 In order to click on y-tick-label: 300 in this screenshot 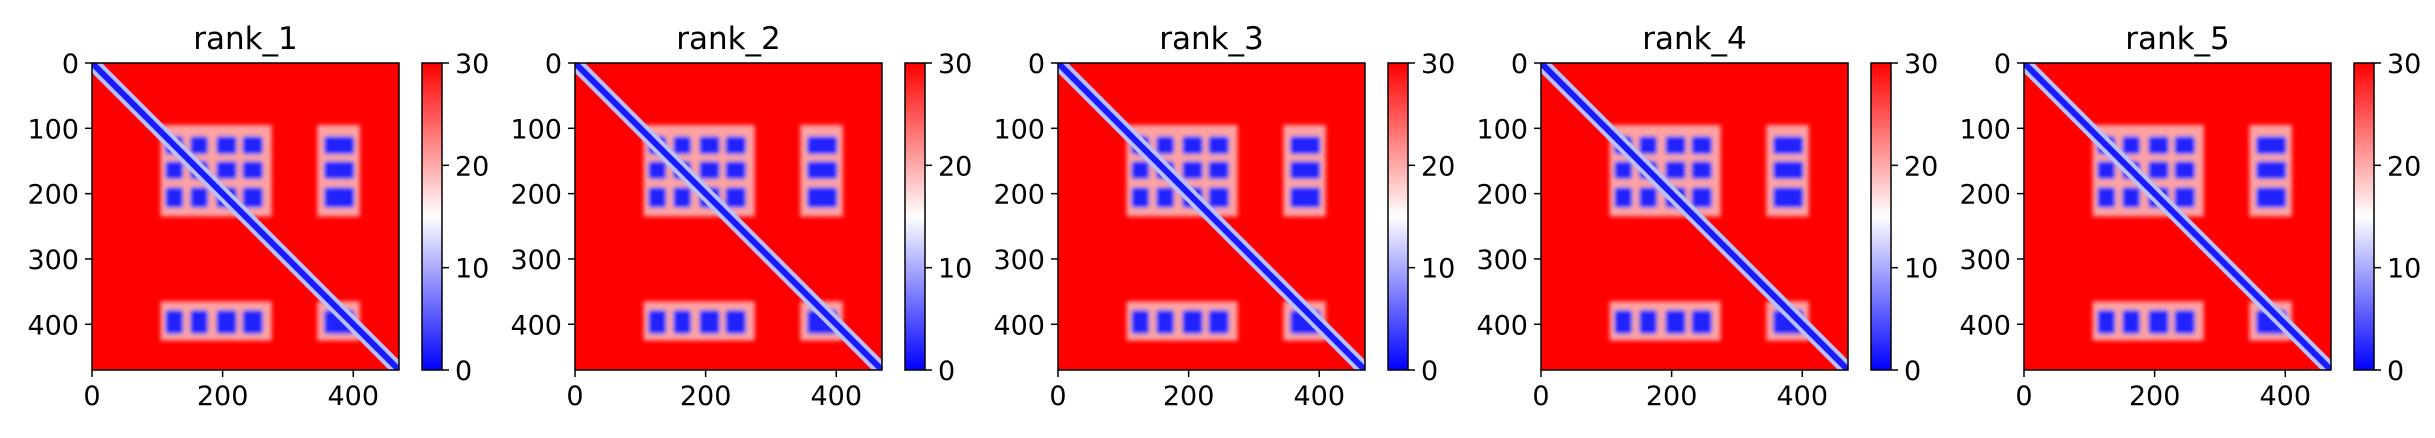, I will do `click(1019, 260)`.